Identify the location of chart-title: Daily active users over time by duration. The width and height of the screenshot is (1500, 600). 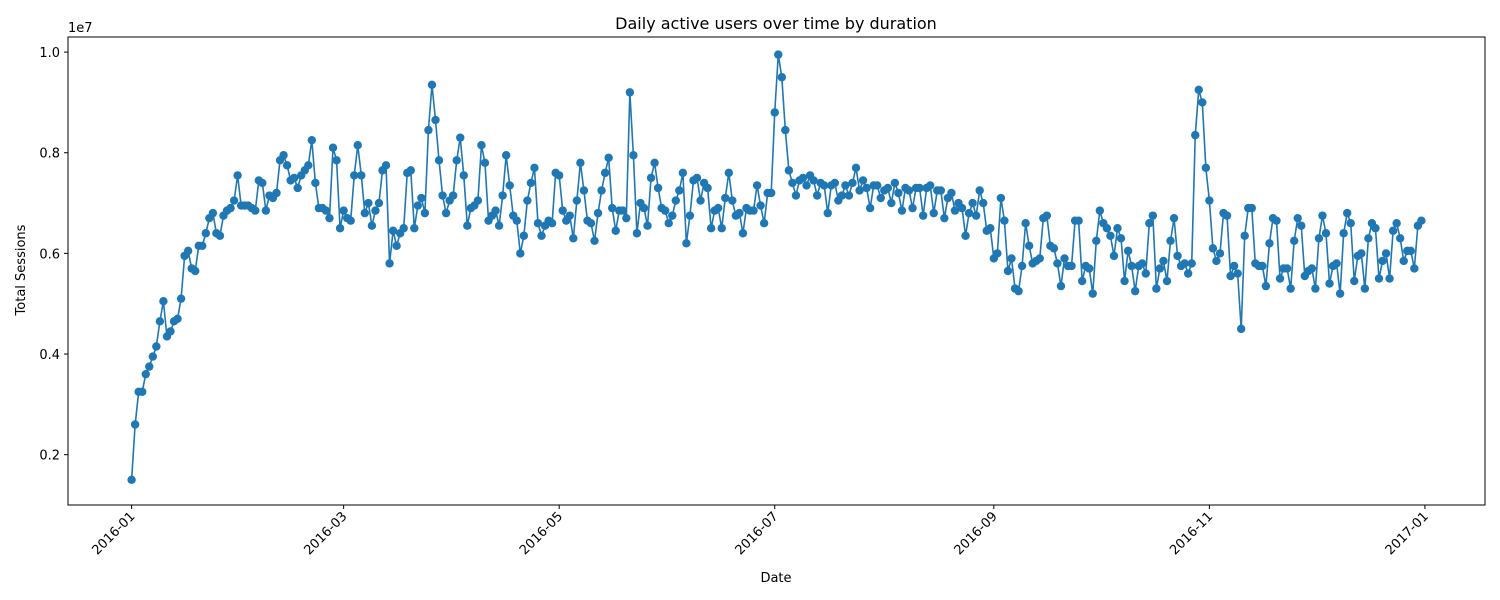
(776, 23).